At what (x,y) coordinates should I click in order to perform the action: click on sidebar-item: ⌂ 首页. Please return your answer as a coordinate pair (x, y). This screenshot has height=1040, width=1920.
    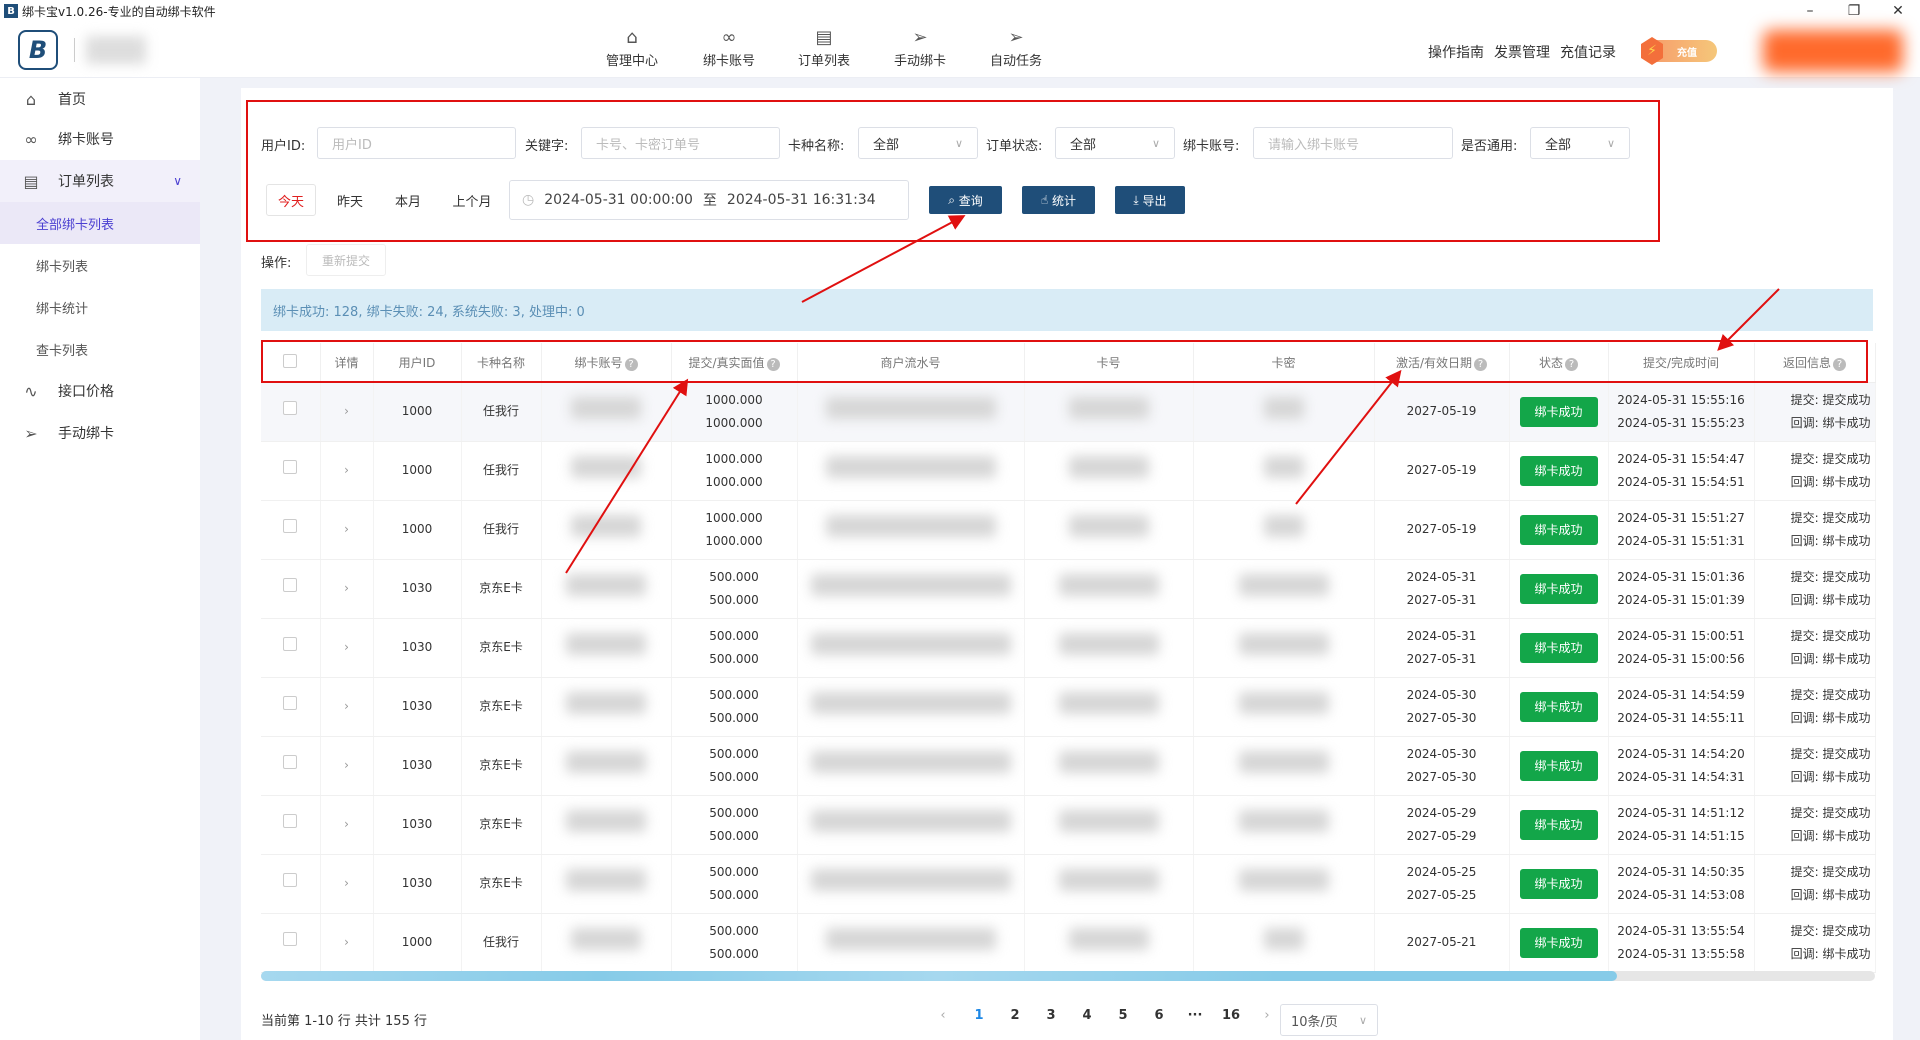
    Looking at the image, I should click on (100, 99).